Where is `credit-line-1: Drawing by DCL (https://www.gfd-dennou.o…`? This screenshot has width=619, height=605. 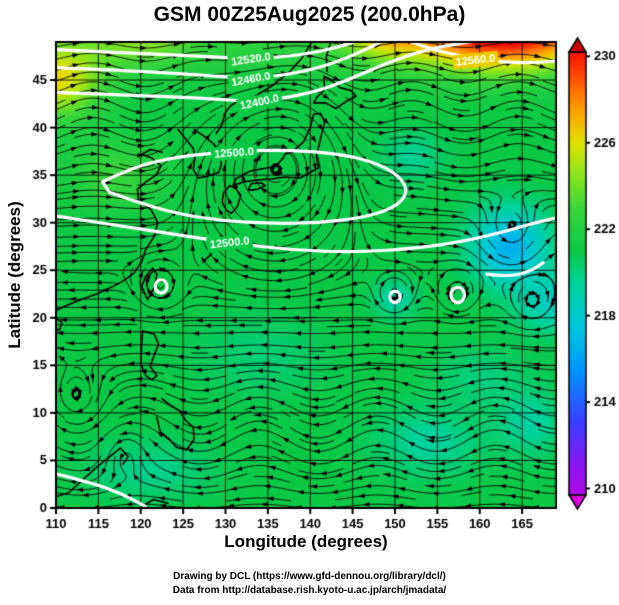
credit-line-1: Drawing by DCL (https://www.gfd-dennou.o… is located at coordinates (309, 576).